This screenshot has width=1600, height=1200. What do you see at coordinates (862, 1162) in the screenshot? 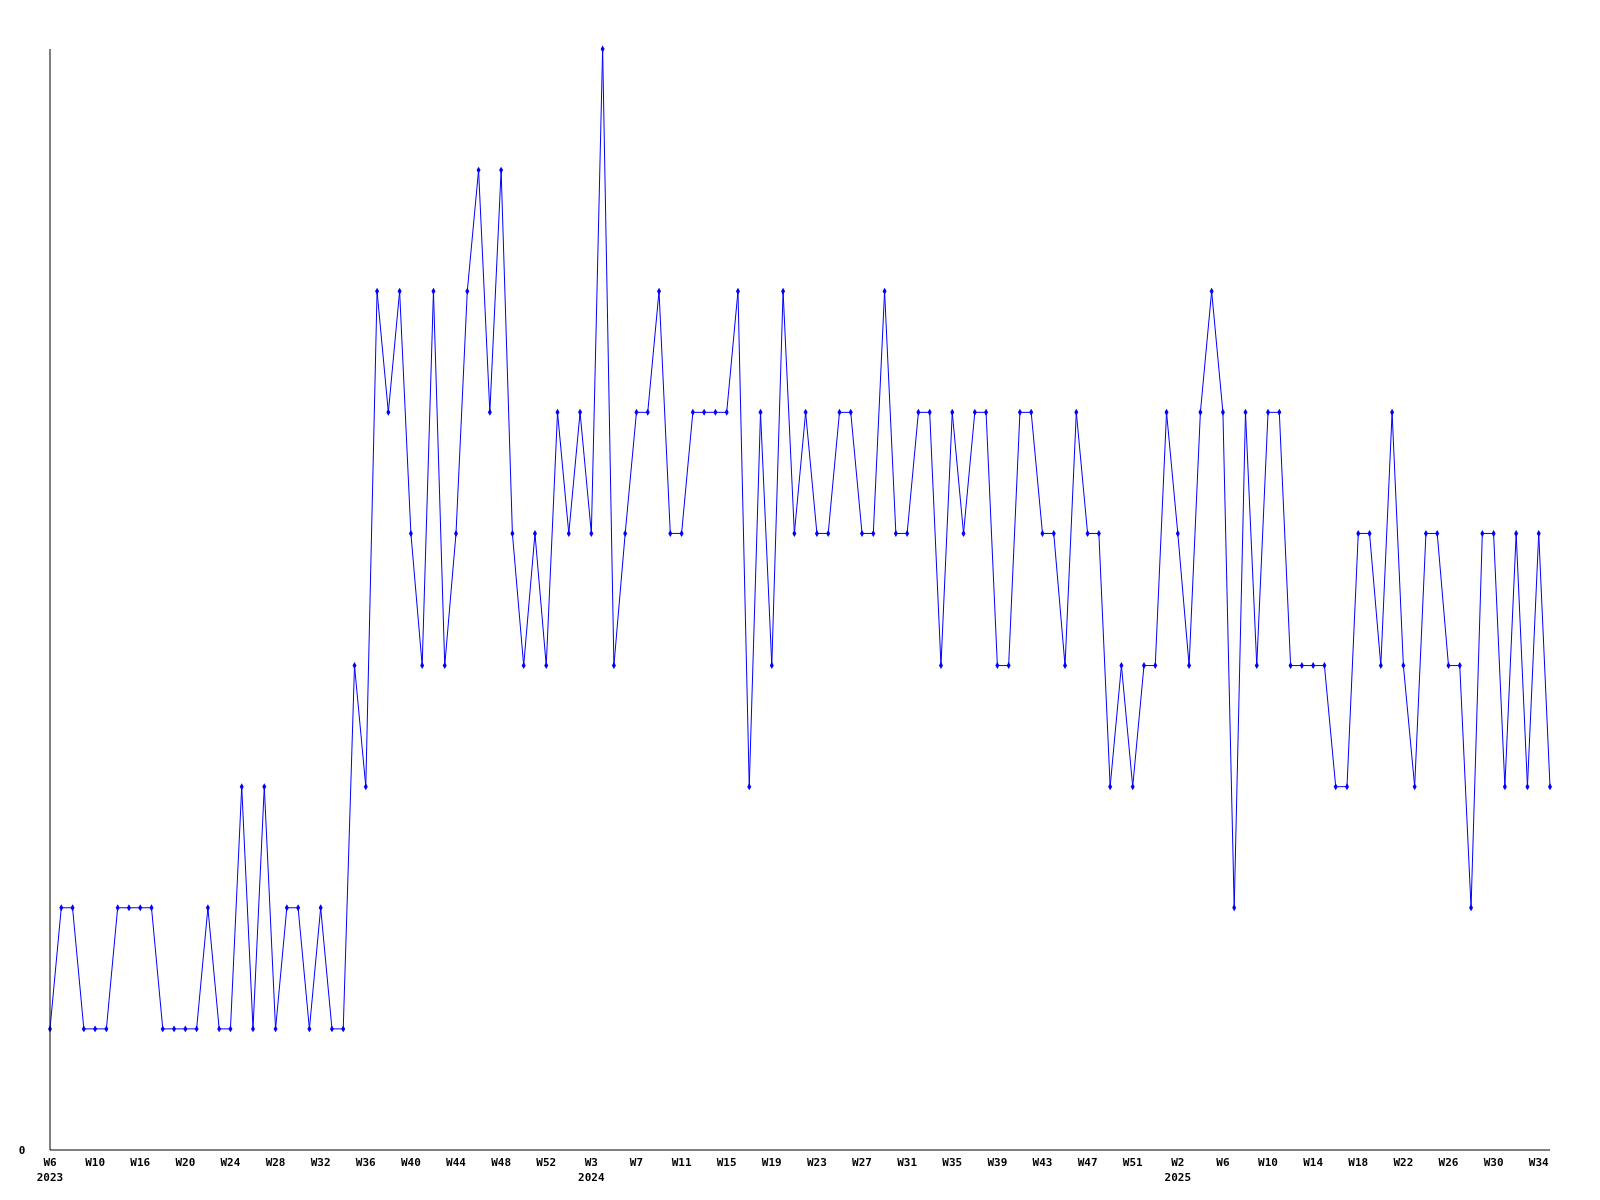
I see `x-tick-label: W27` at bounding box center [862, 1162].